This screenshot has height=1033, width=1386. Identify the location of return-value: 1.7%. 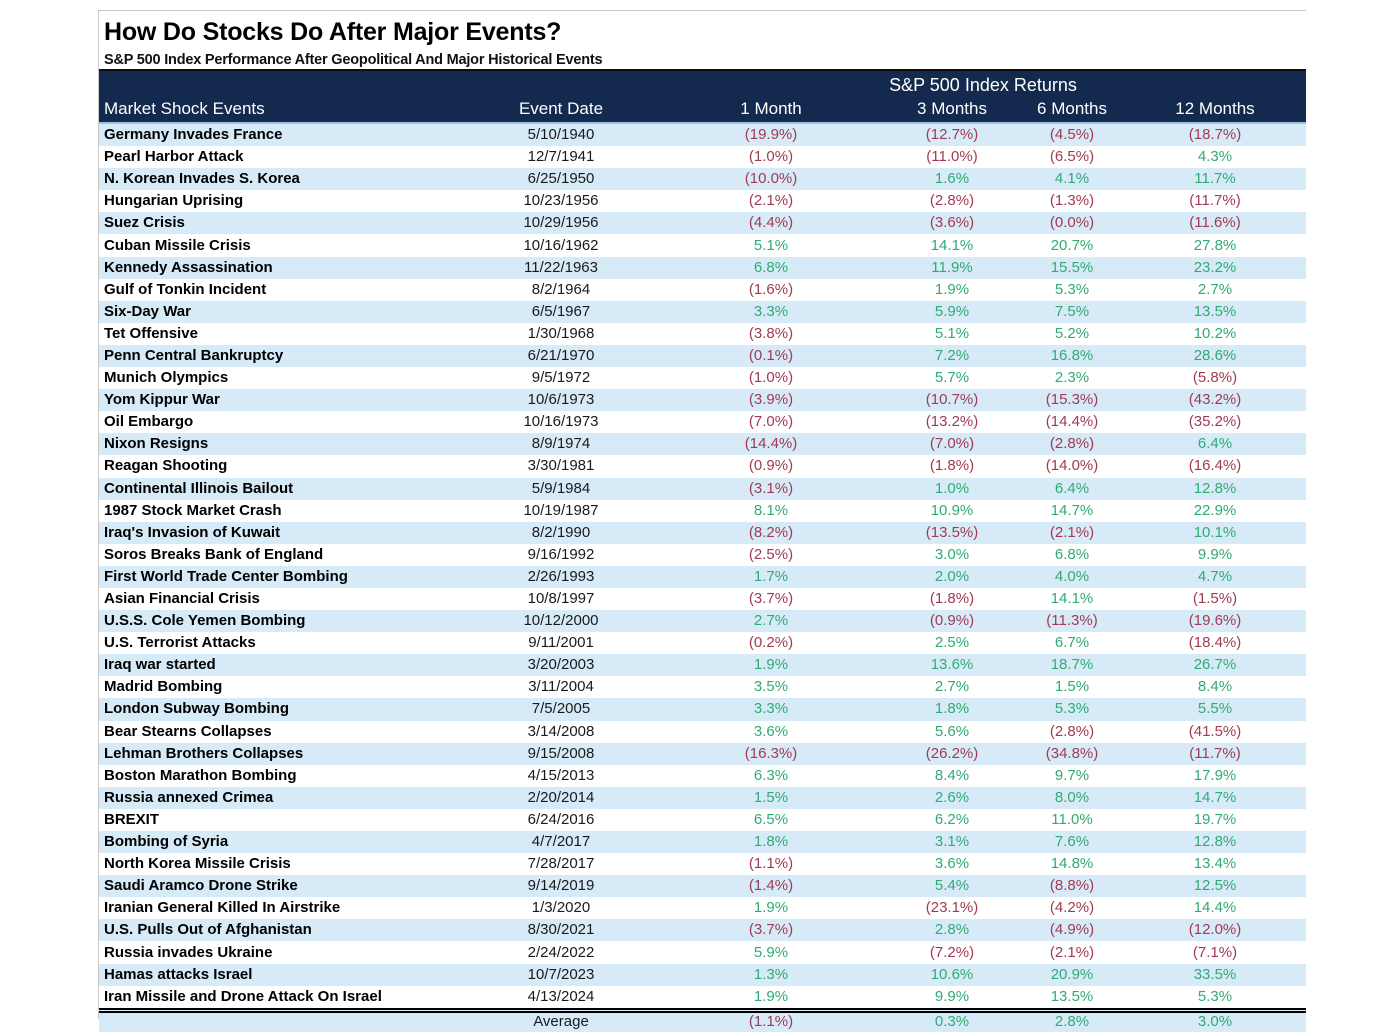
(771, 576).